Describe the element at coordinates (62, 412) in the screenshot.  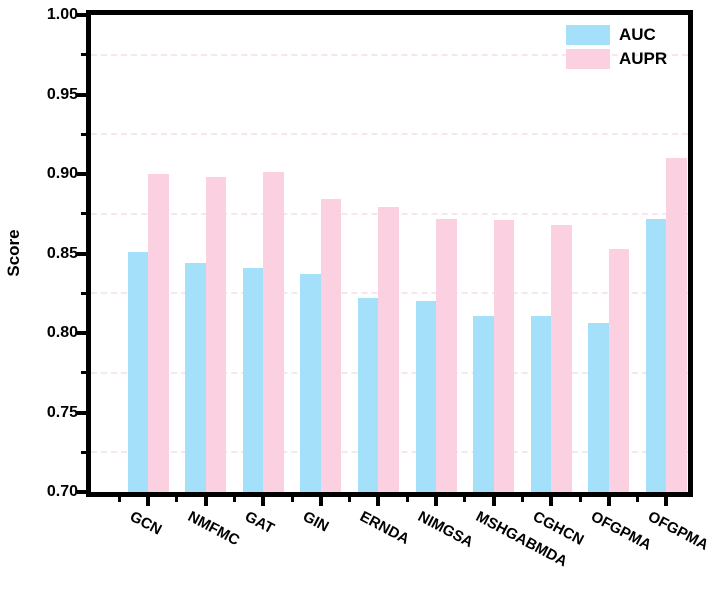
I see `y-tick-label: 0.75` at that location.